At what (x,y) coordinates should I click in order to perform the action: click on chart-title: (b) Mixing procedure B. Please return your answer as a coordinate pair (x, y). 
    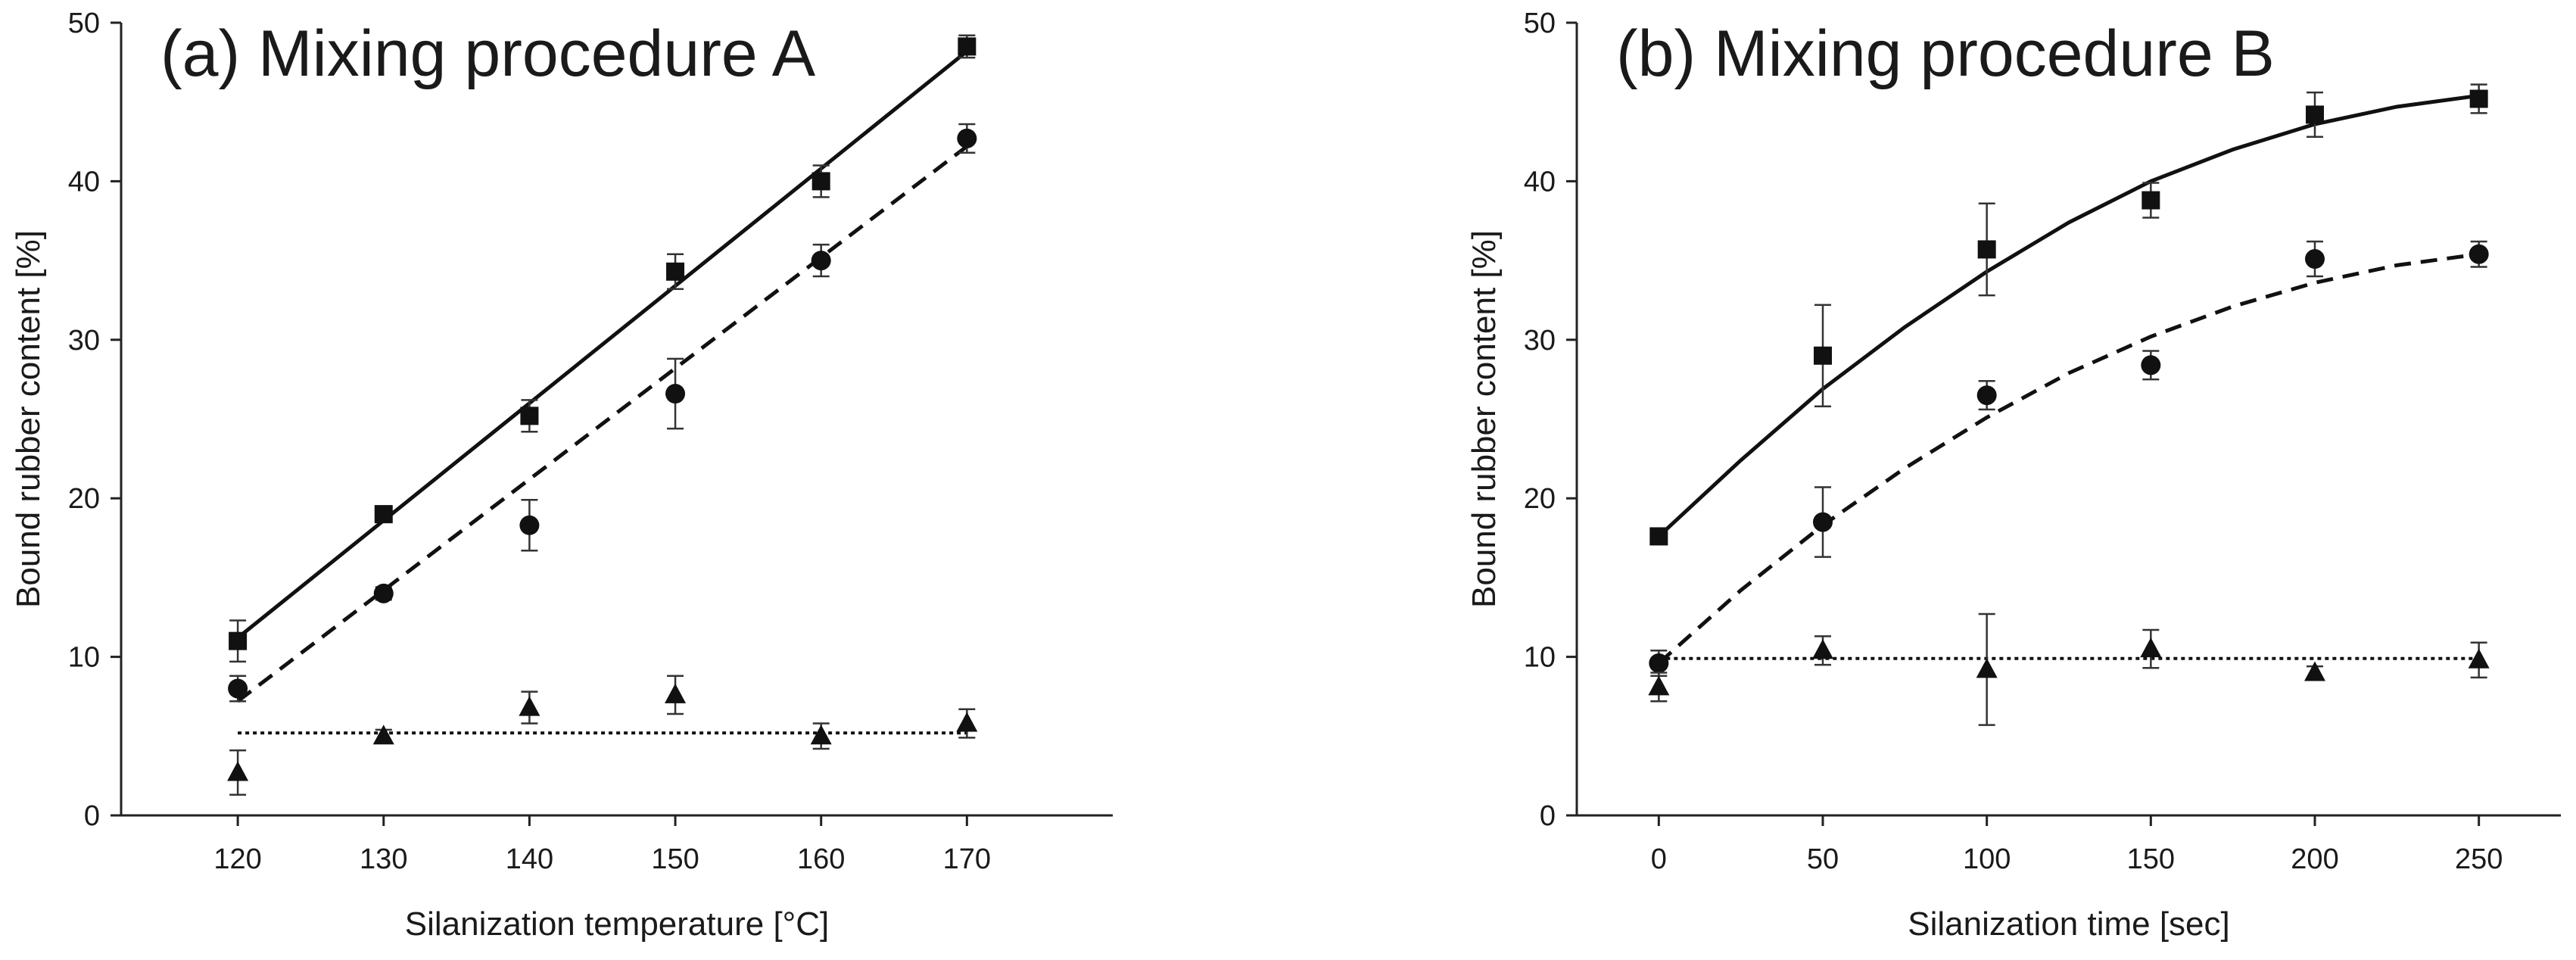
    Looking at the image, I should click on (1945, 53).